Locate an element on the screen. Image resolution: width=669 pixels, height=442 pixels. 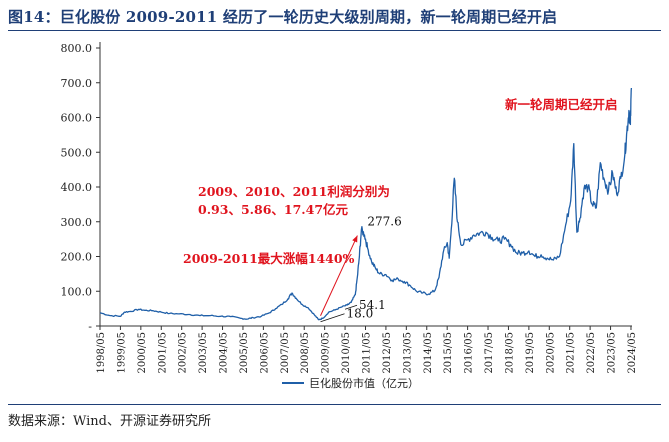
max-gain-note: 2009-2011最大涨幅1440% is located at coordinates (269, 258).